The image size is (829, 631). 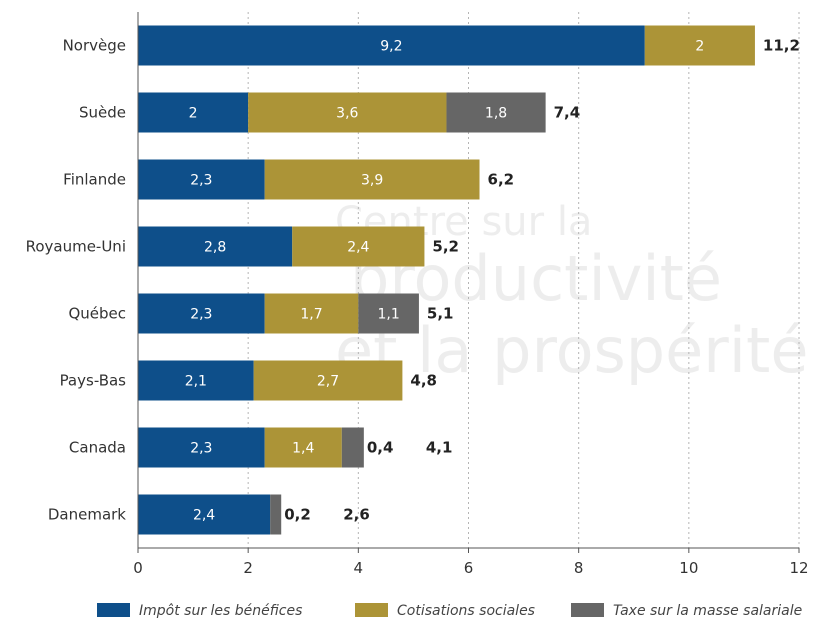 What do you see at coordinates (579, 568) in the screenshot?
I see `x-tick-label: 8` at bounding box center [579, 568].